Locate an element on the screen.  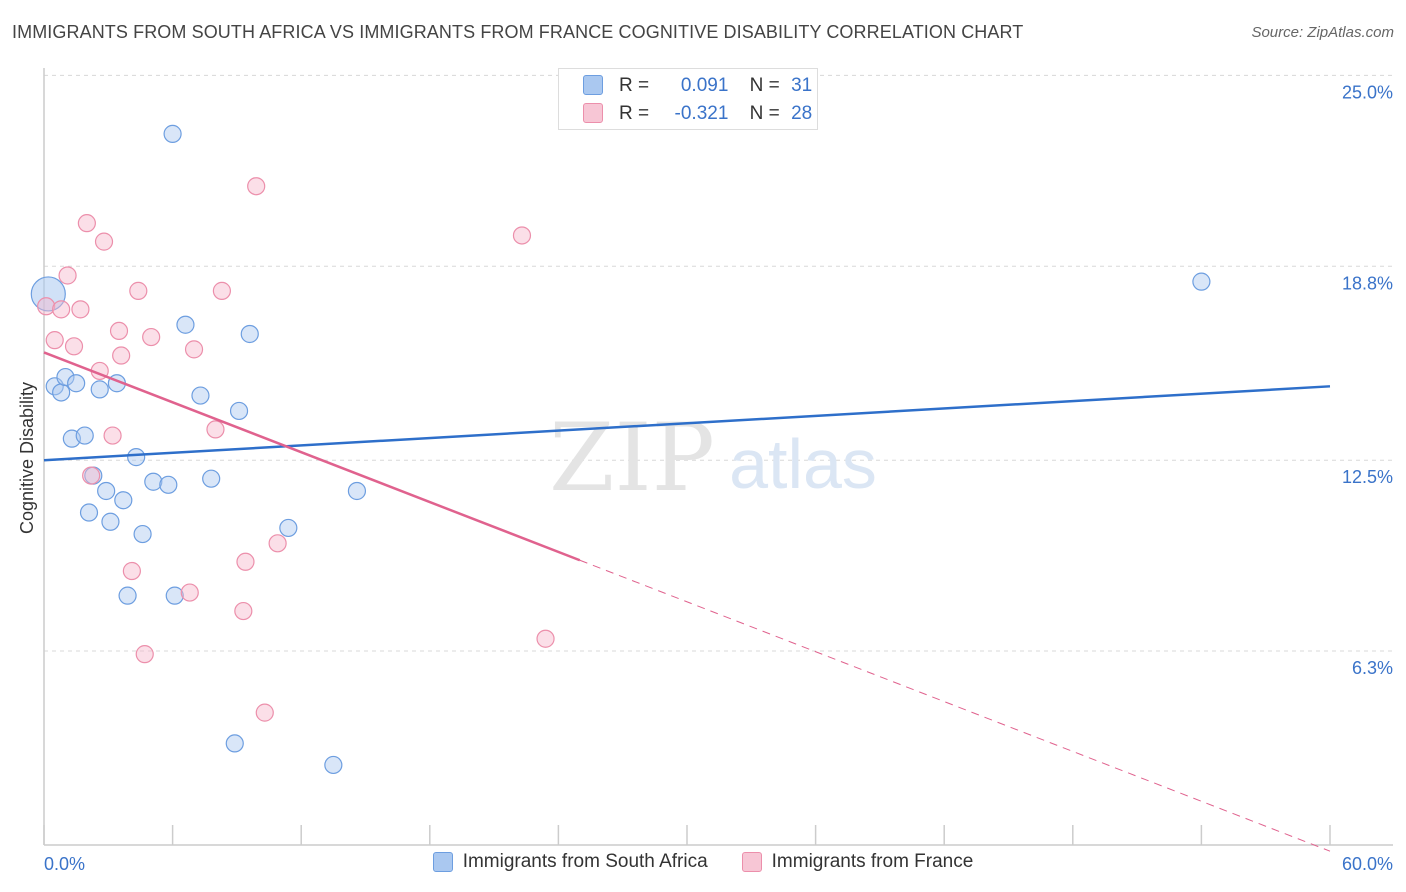
south-africa-n-value: 31 is located at coordinates (802, 85).